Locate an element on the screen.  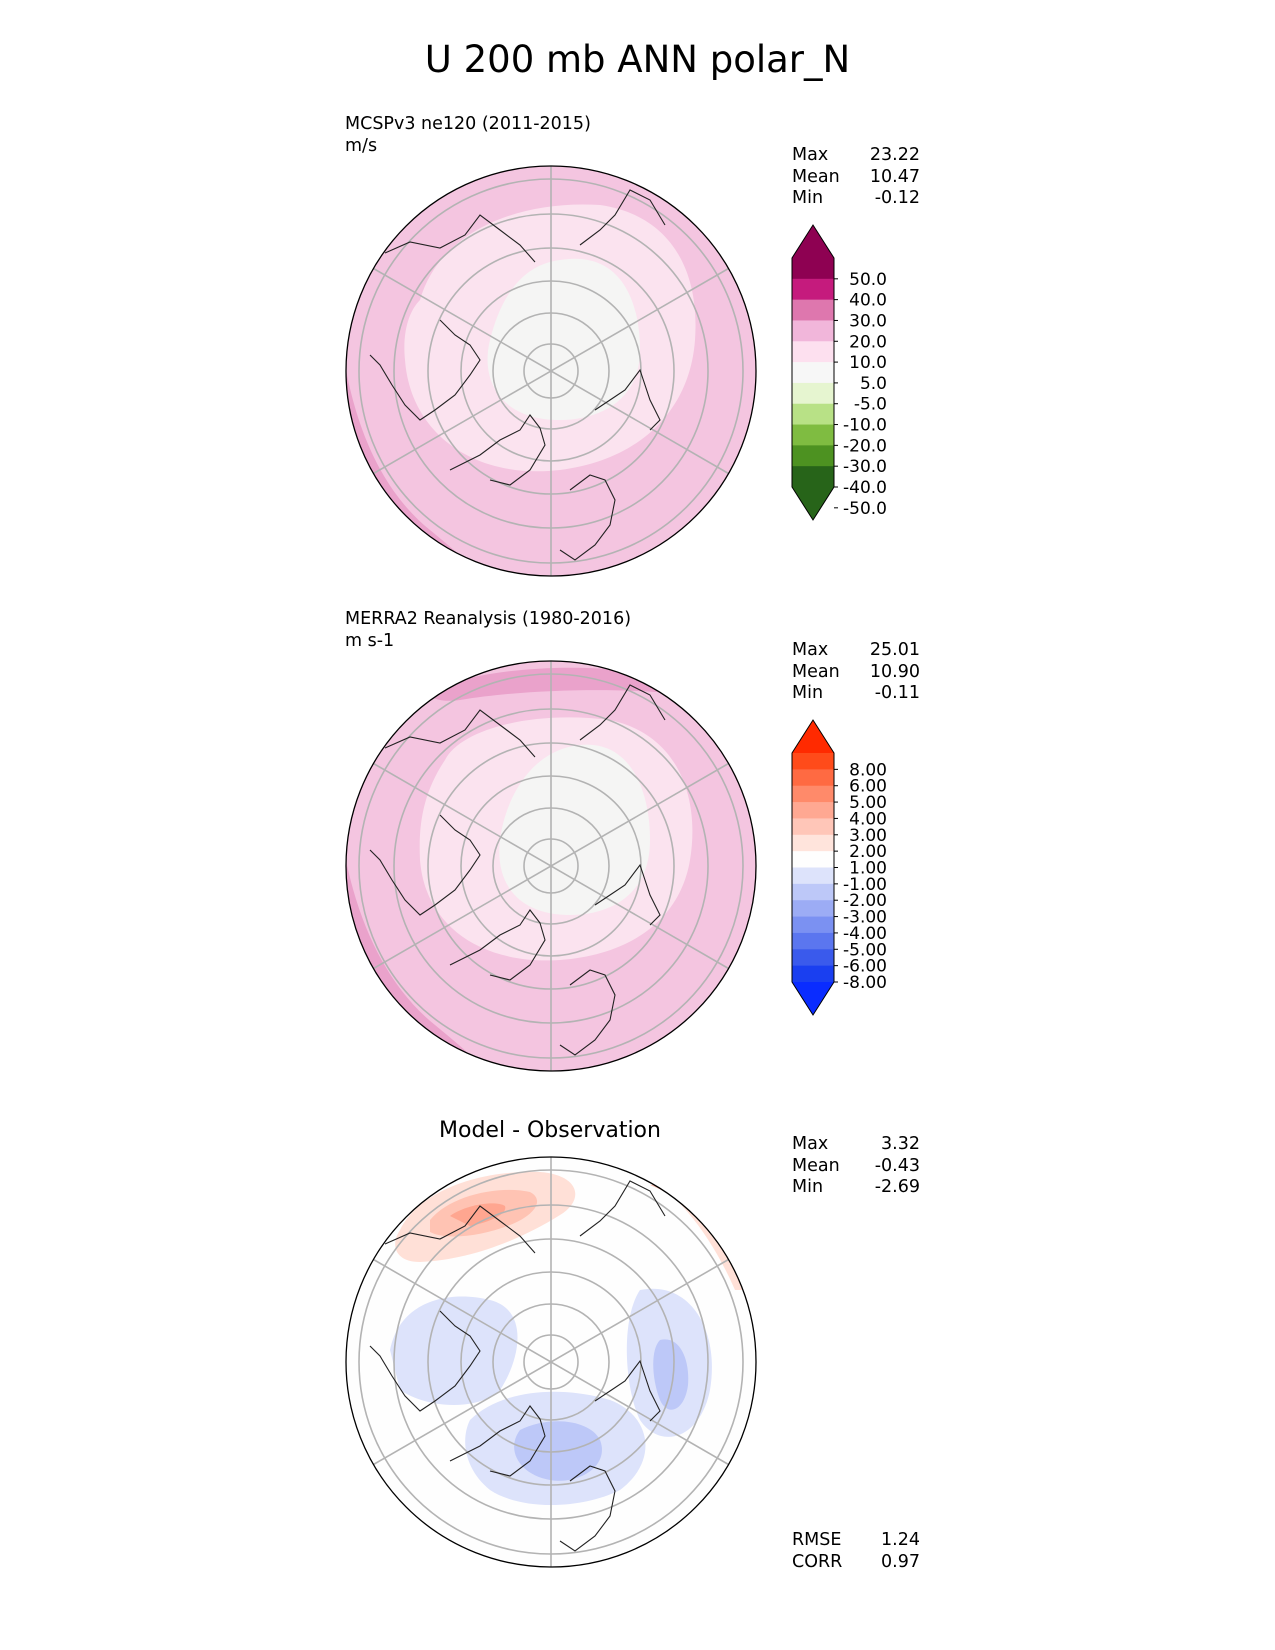
colorbar-tick-label: 8.00 is located at coordinates (868, 770).